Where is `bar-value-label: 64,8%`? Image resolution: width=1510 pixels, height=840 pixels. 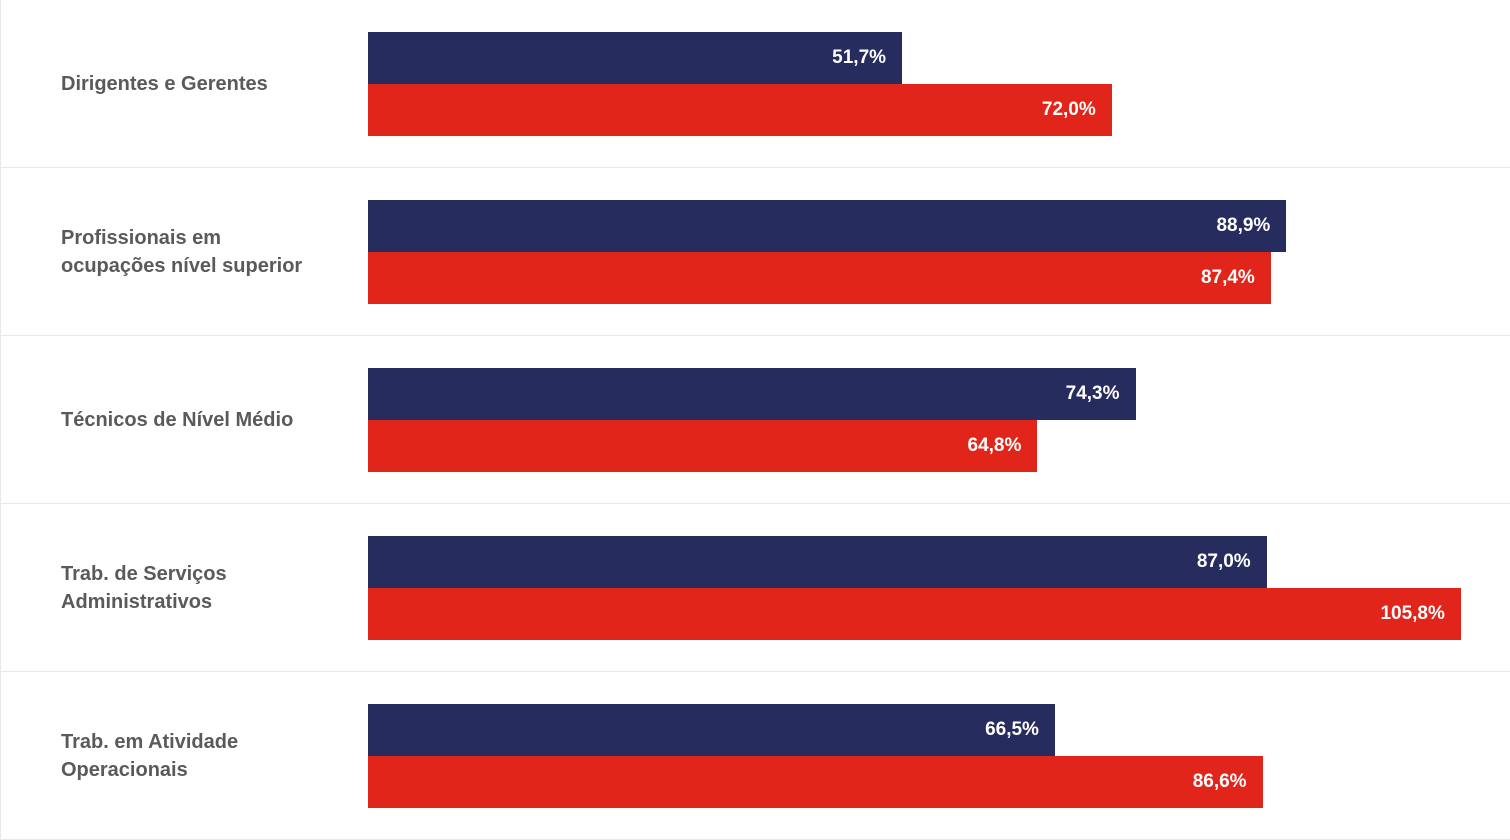 bar-value-label: 64,8% is located at coordinates (994, 445).